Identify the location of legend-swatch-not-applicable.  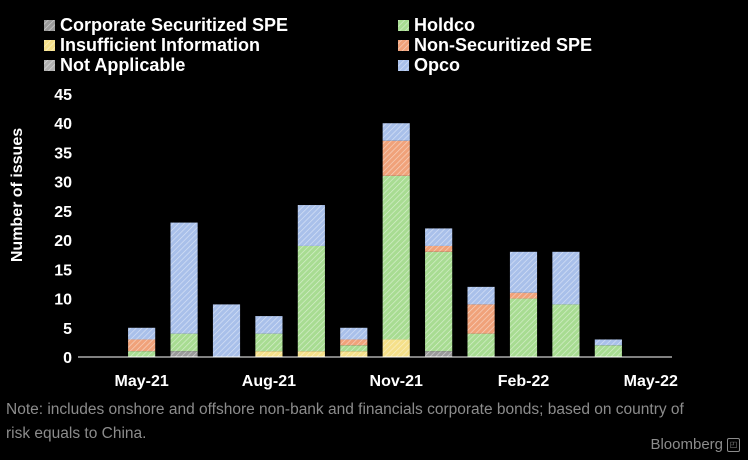
(49, 65).